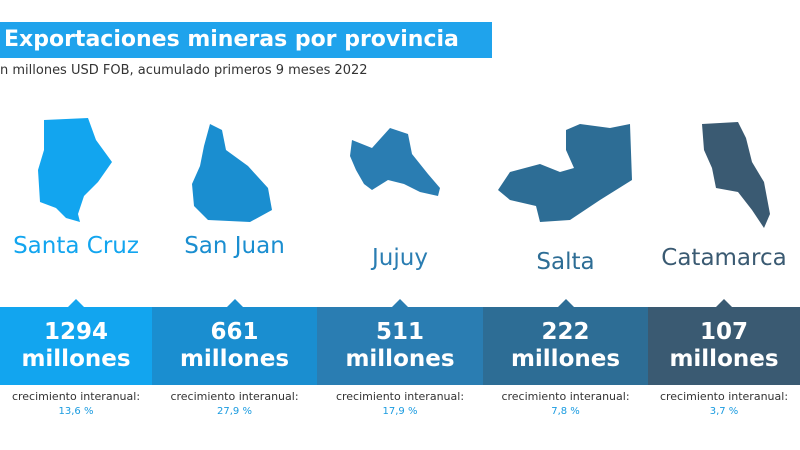 The width and height of the screenshot is (800, 450). I want to click on province-name: Catamarca, so click(724, 258).